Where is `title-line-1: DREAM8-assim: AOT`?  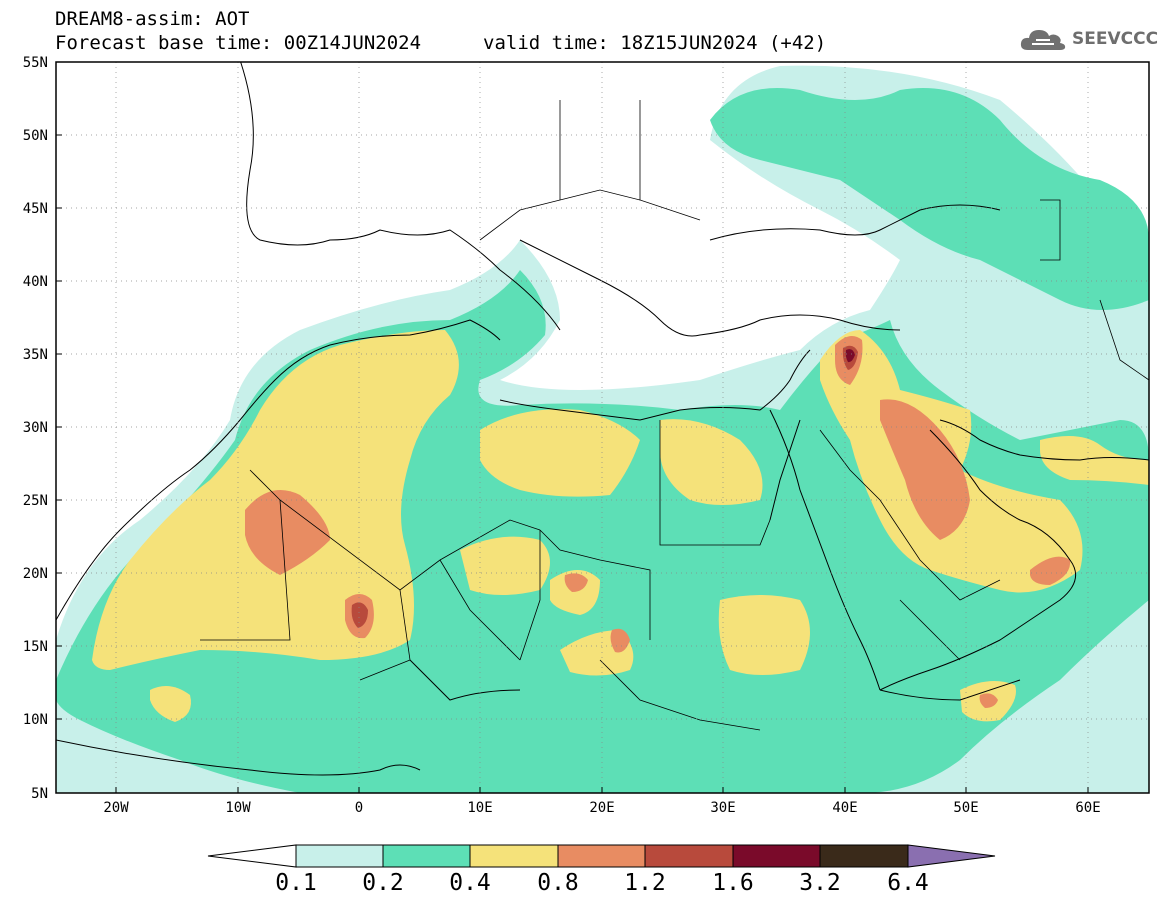
title-line-1: DREAM8-assim: AOT is located at coordinates (152, 19).